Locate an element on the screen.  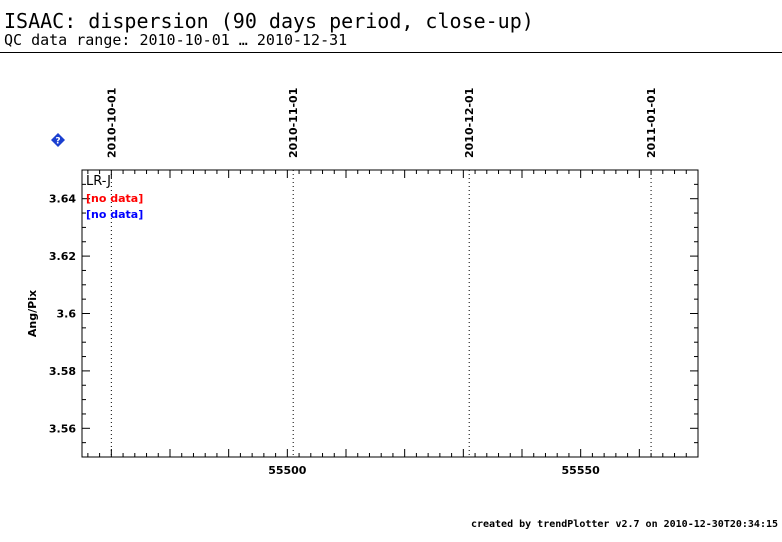
help-icon: ? is located at coordinates (58, 140).